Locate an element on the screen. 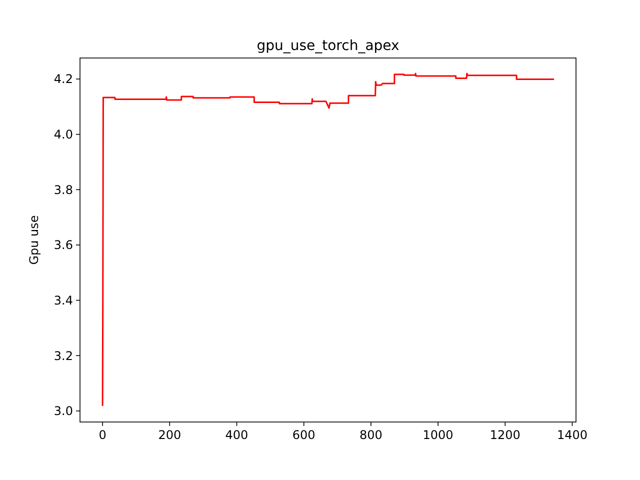 The image size is (640, 480). x-tick-label: 400 is located at coordinates (236, 435).